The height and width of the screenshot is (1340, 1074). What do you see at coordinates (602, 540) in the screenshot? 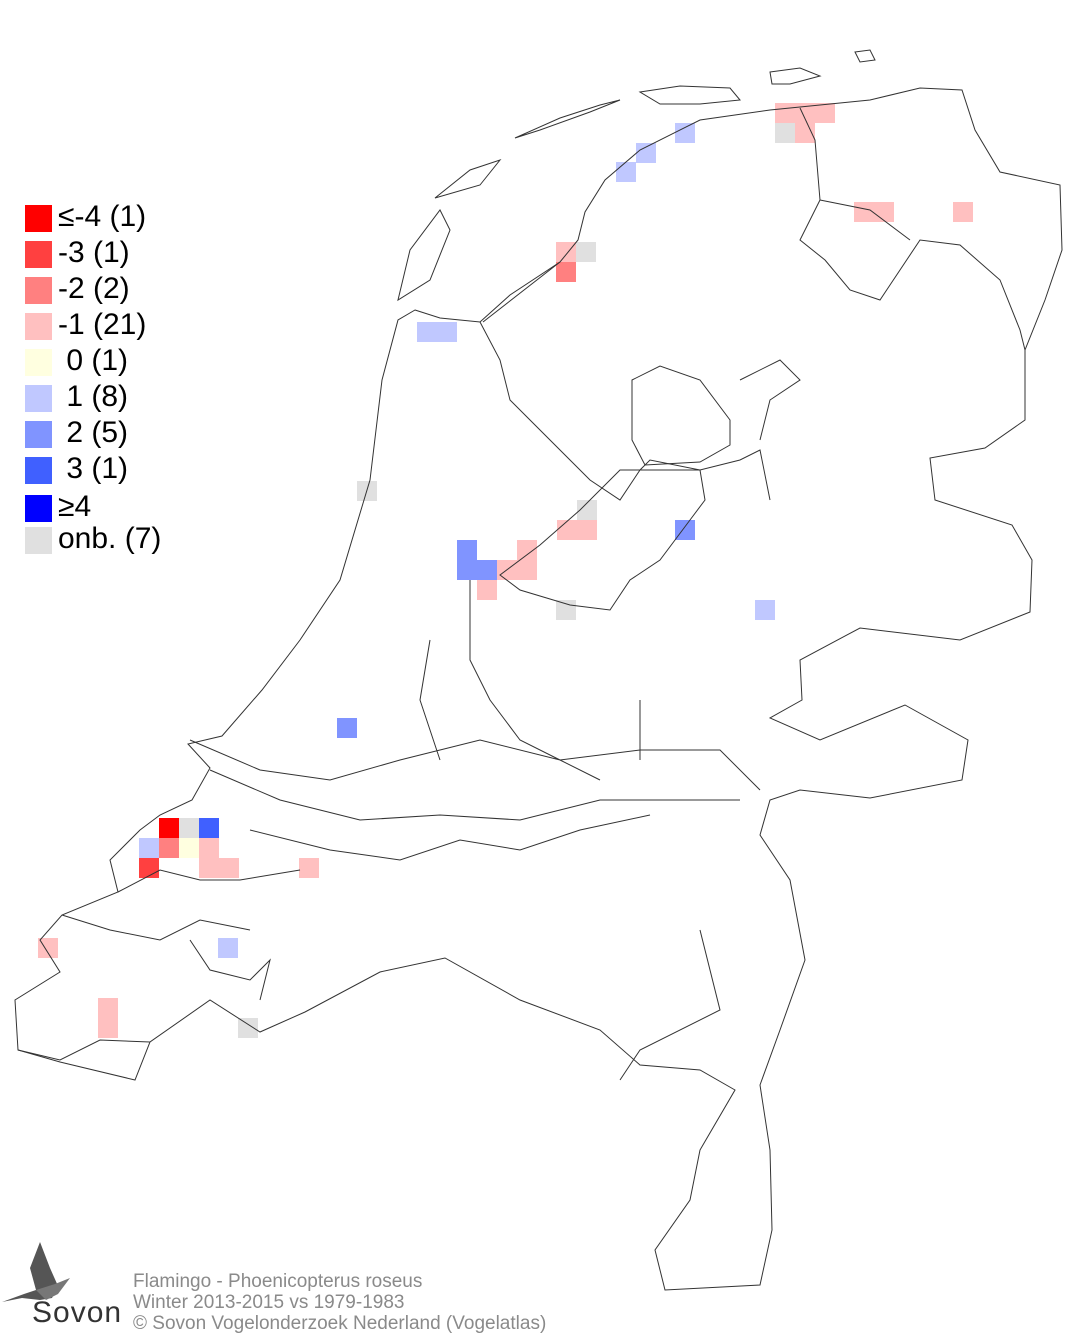
I see `flevoland` at bounding box center [602, 540].